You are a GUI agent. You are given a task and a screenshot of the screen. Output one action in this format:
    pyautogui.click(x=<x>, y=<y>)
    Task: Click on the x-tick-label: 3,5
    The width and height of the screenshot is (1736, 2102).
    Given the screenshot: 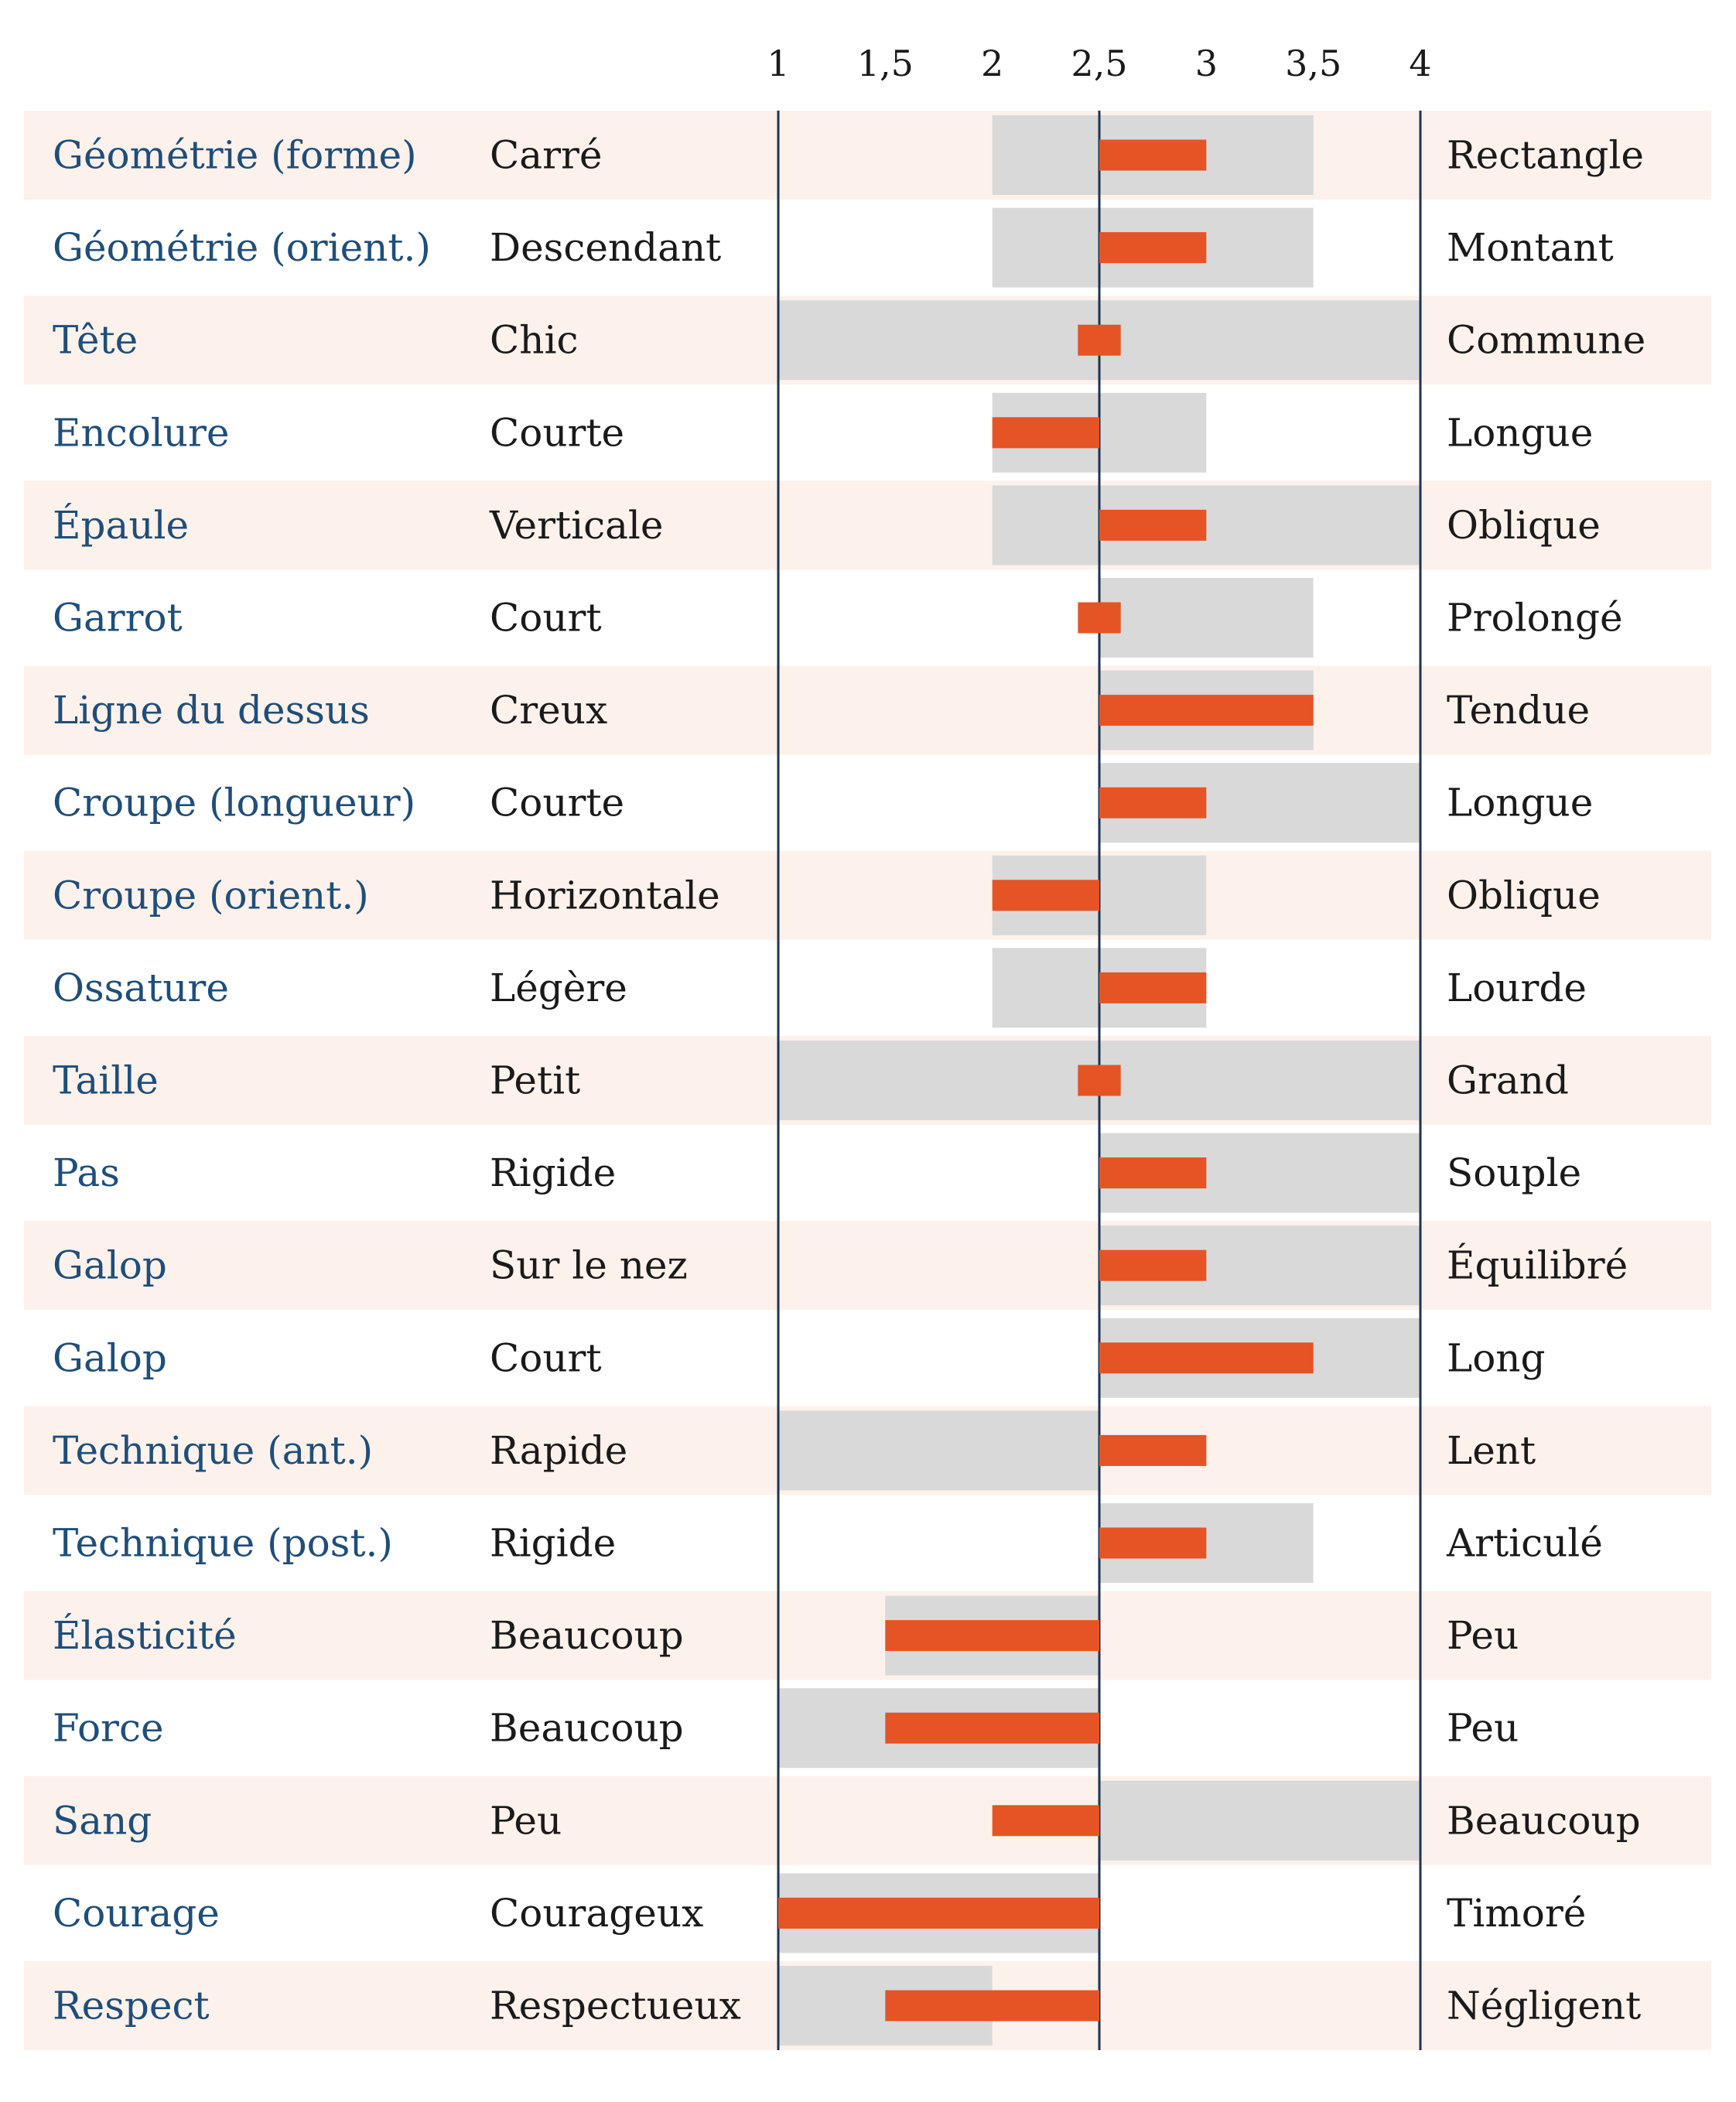 What is the action you would take?
    pyautogui.click(x=1313, y=63)
    